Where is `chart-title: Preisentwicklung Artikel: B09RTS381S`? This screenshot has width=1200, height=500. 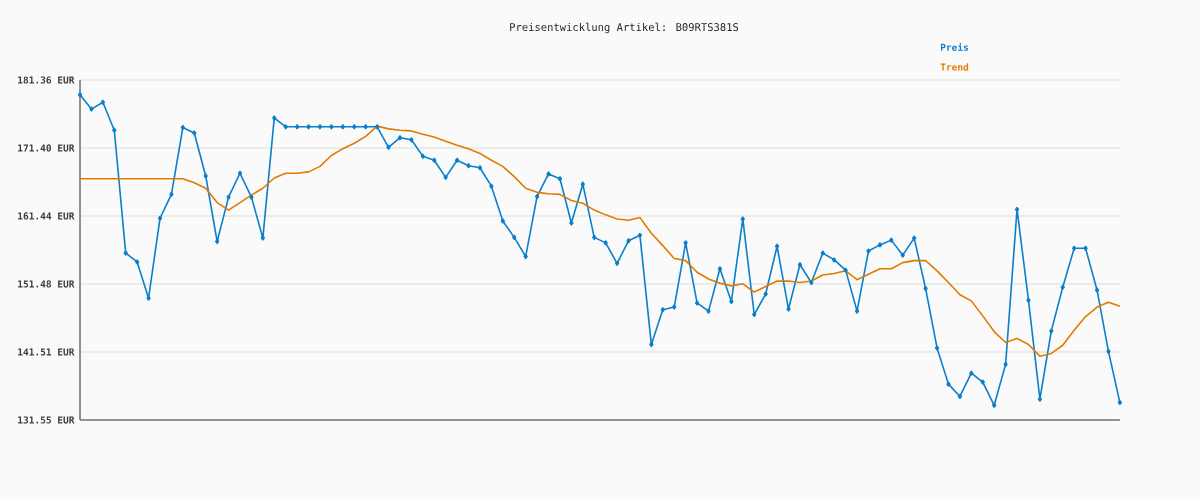 chart-title: Preisentwicklung Artikel: B09RTS381S is located at coordinates (624, 28).